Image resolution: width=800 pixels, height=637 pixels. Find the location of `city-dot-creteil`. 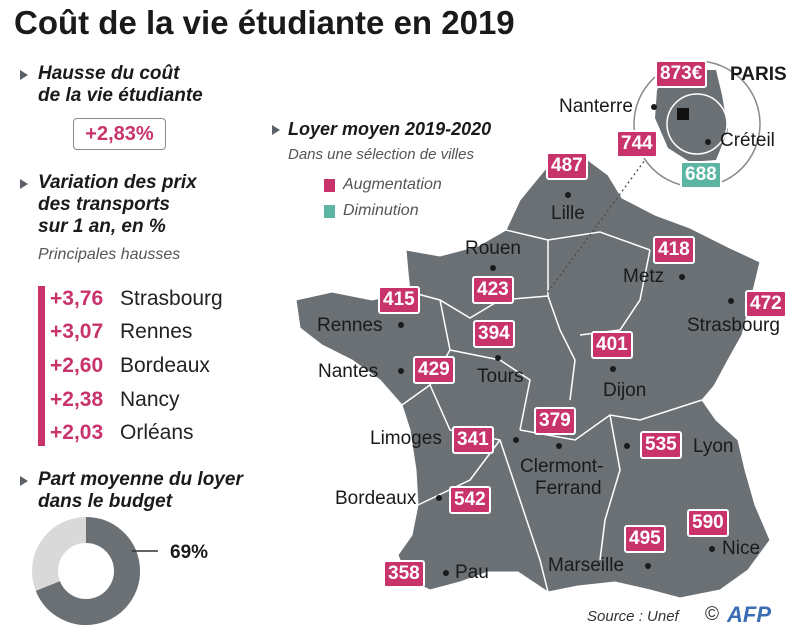

city-dot-creteil is located at coordinates (708, 142).